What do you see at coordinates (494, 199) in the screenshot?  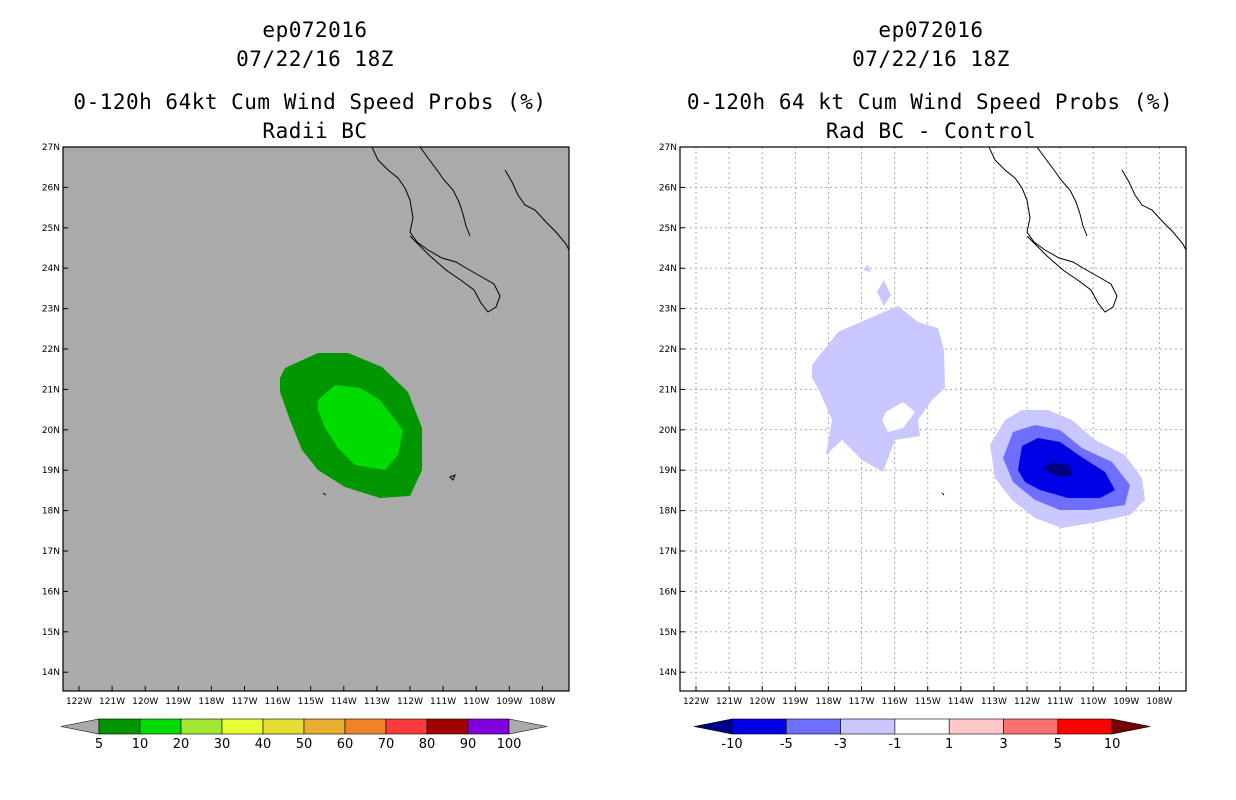 I see `coastline-mainland` at bounding box center [494, 199].